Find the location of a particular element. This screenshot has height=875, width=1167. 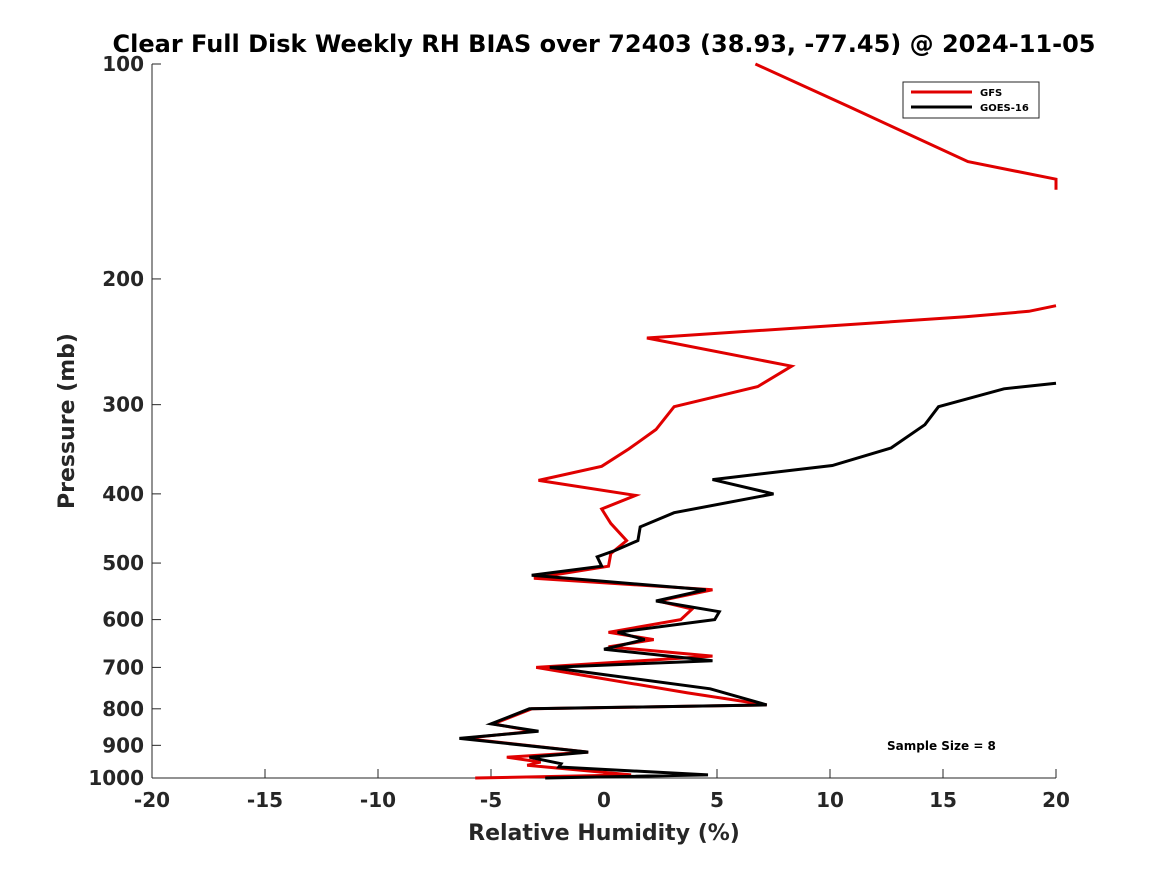

y-tick-label: 800 is located at coordinates (123, 709).